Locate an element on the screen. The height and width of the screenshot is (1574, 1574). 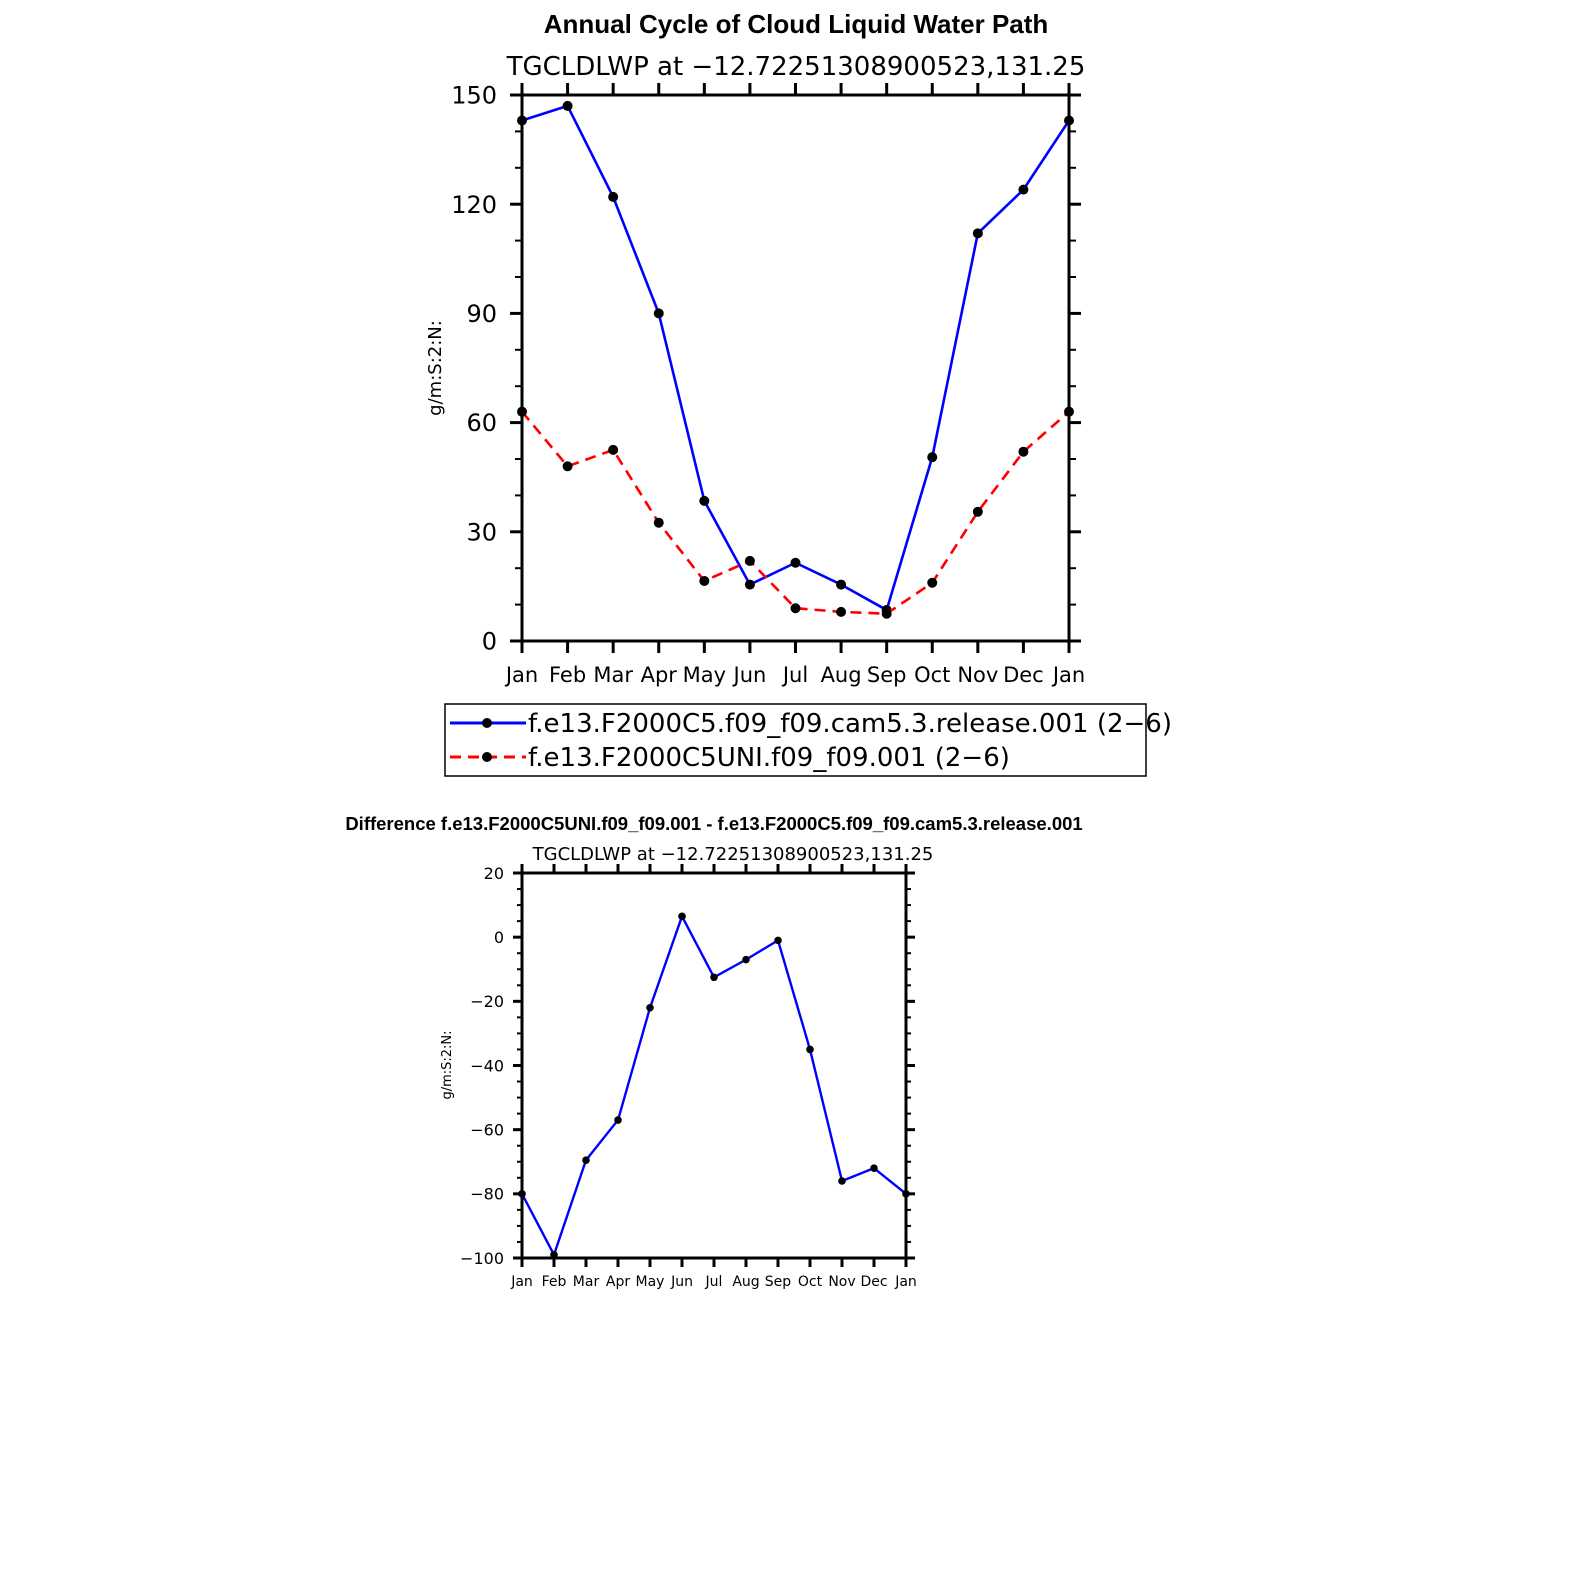
y-tick-label: −60 is located at coordinates (487, 1129).